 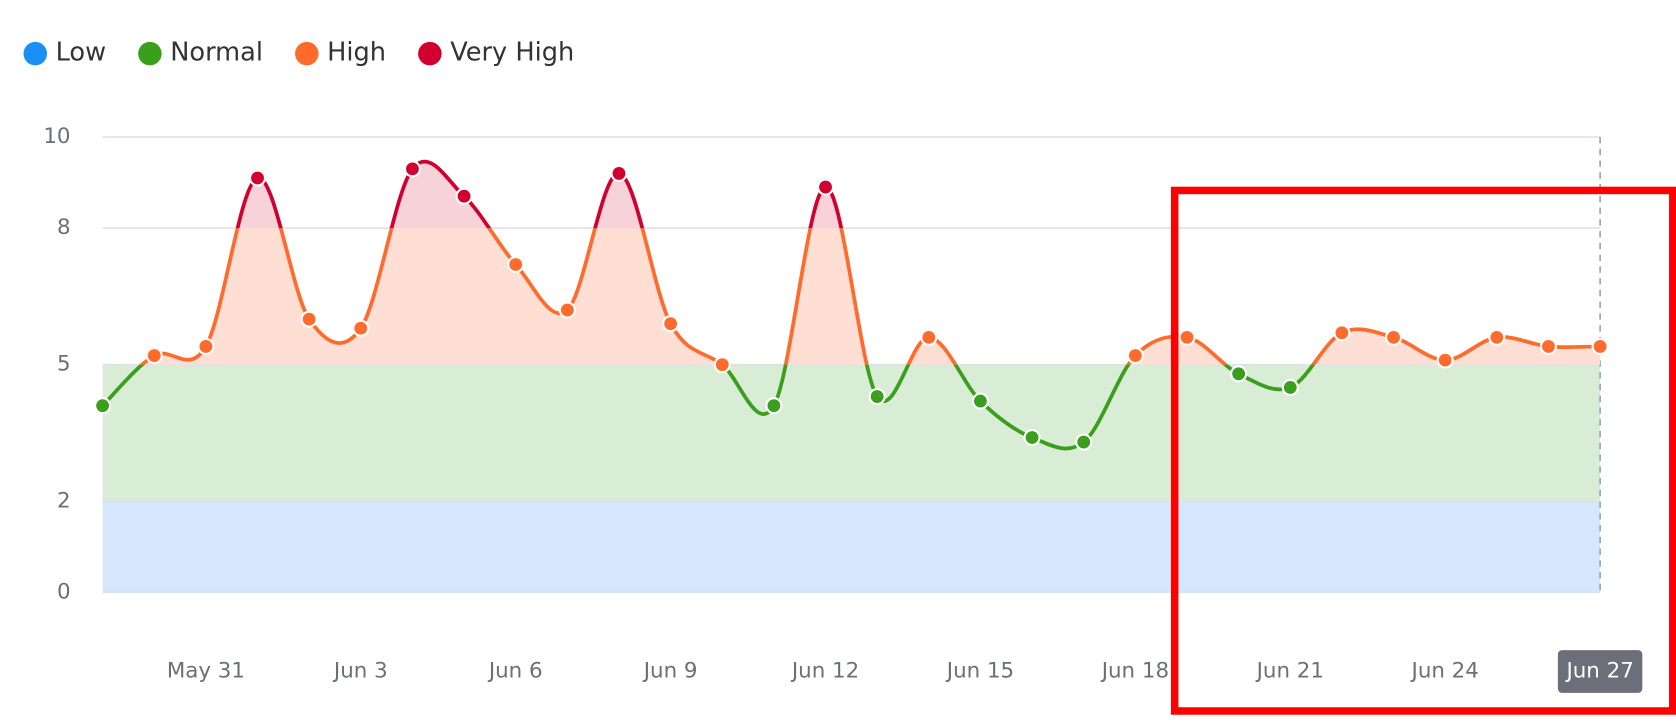 I want to click on legend-label: High, so click(x=356, y=53).